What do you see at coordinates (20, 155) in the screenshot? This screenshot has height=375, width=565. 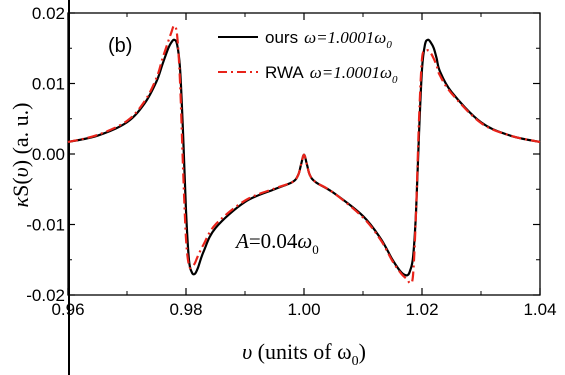 I see `y-axis-title: κS(υ) (a. u.)` at bounding box center [20, 155].